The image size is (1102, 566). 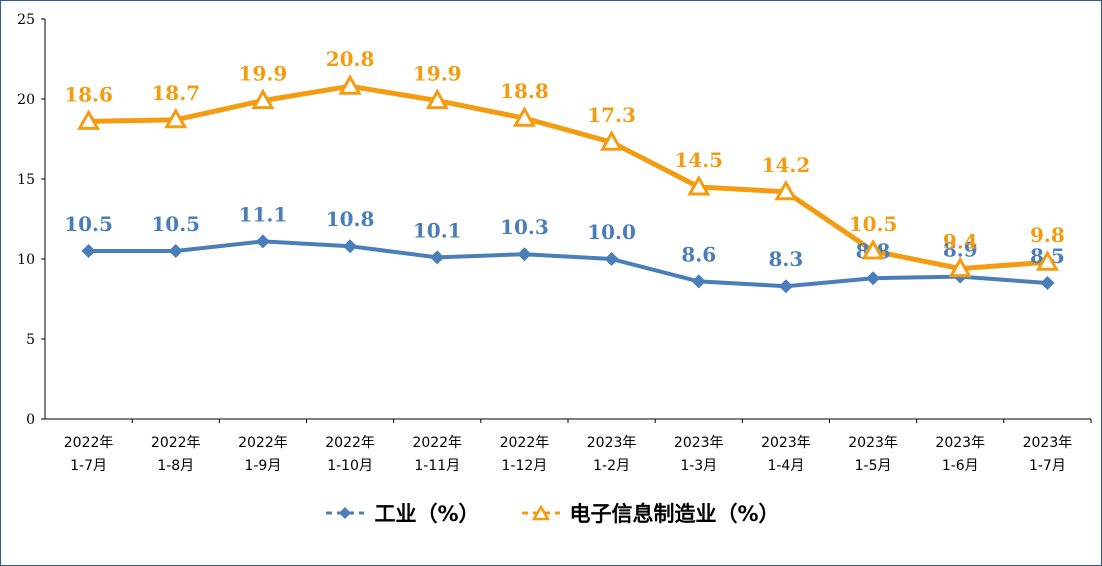 What do you see at coordinates (175, 466) in the screenshot?
I see `x-tick-label-period: 1-8月` at bounding box center [175, 466].